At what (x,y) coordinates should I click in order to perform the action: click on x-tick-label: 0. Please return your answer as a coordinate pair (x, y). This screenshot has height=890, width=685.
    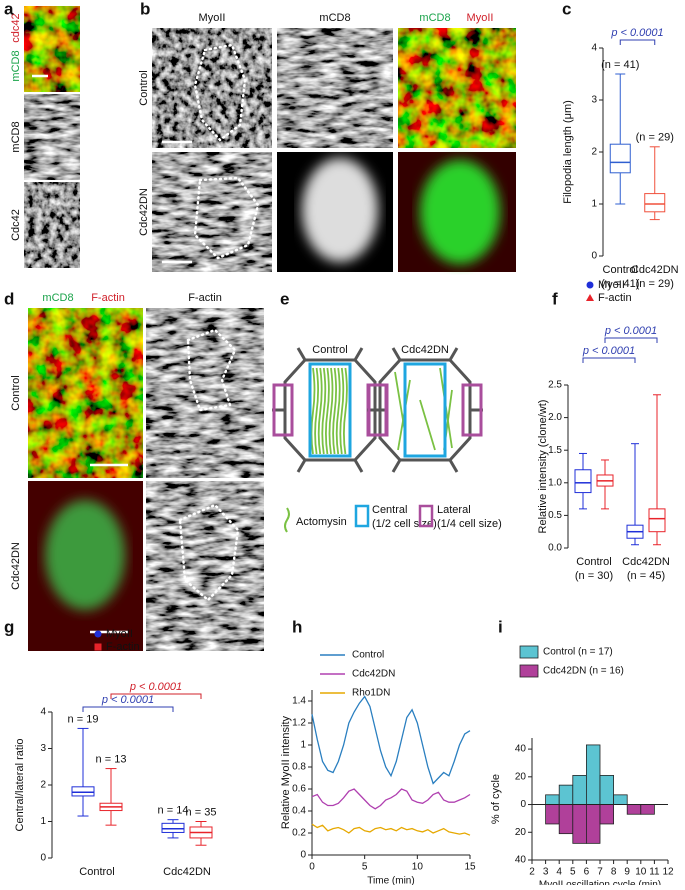
    Looking at the image, I should click on (312, 867).